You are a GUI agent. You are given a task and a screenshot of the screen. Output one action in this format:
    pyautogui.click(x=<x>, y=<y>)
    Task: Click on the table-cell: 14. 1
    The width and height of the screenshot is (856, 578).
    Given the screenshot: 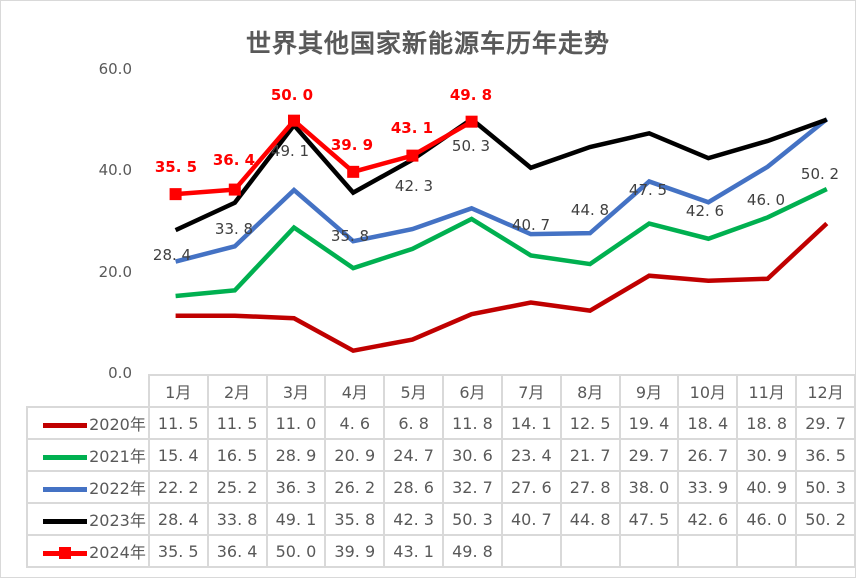 What is the action you would take?
    pyautogui.click(x=531, y=423)
    